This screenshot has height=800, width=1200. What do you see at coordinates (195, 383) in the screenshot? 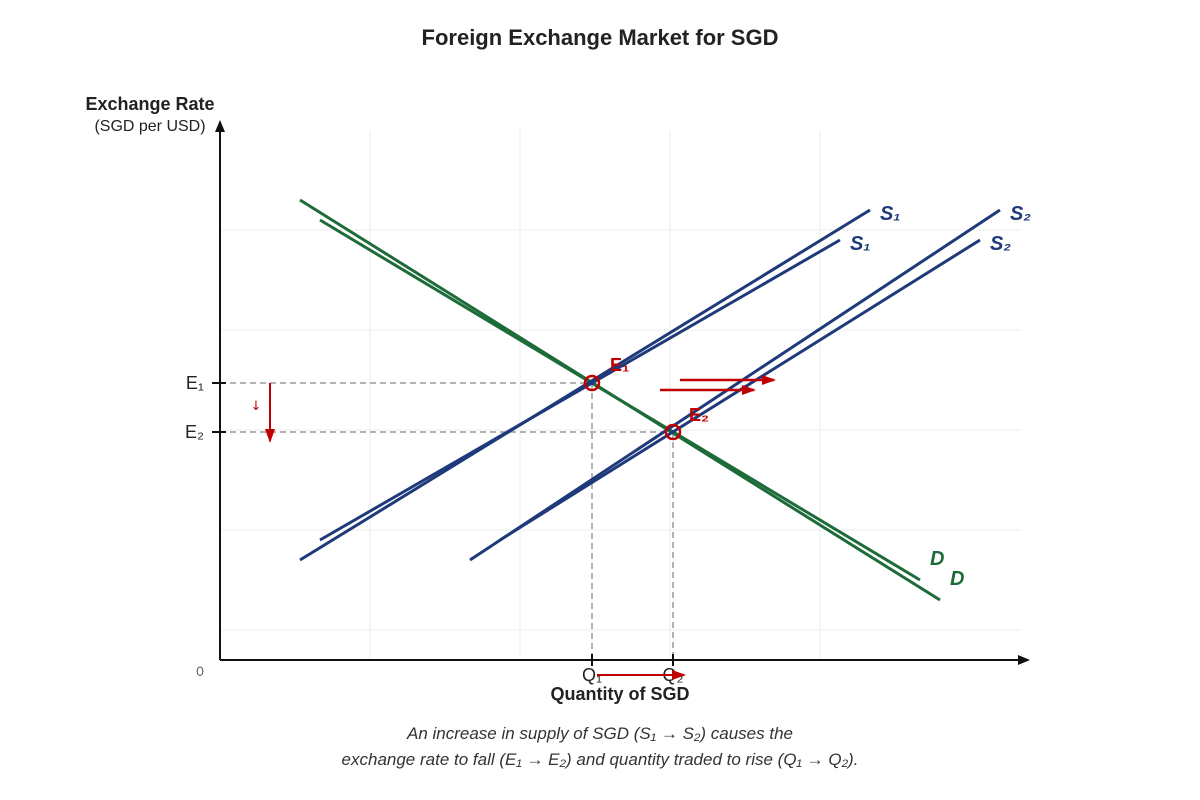
I see `tick-label-e1: E₁` at bounding box center [195, 383].